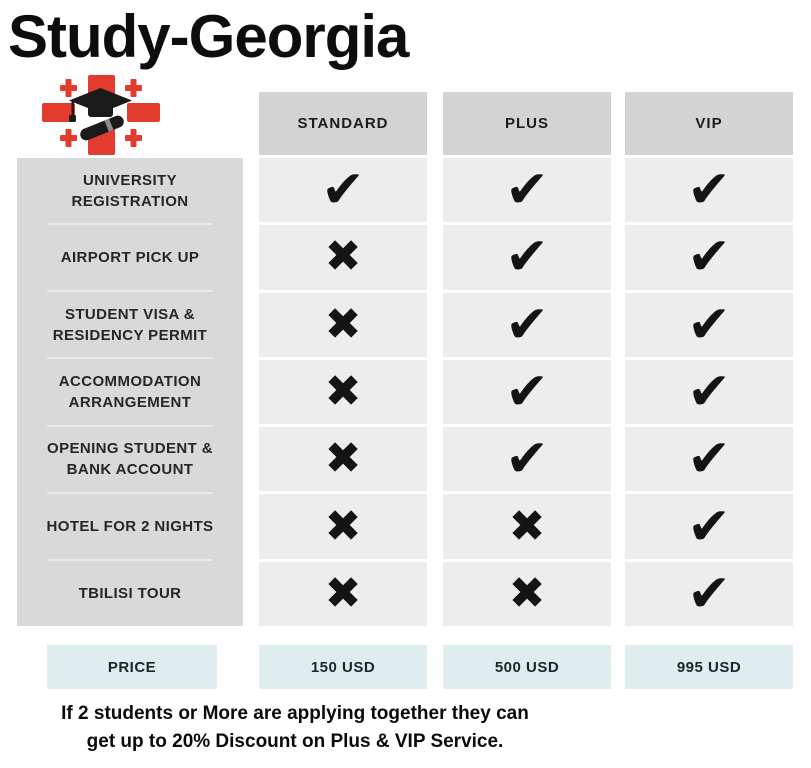 This screenshot has width=811, height=768. I want to click on feature-label: OPENING STUDENT & BANK ACCOUNT, so click(130, 459).